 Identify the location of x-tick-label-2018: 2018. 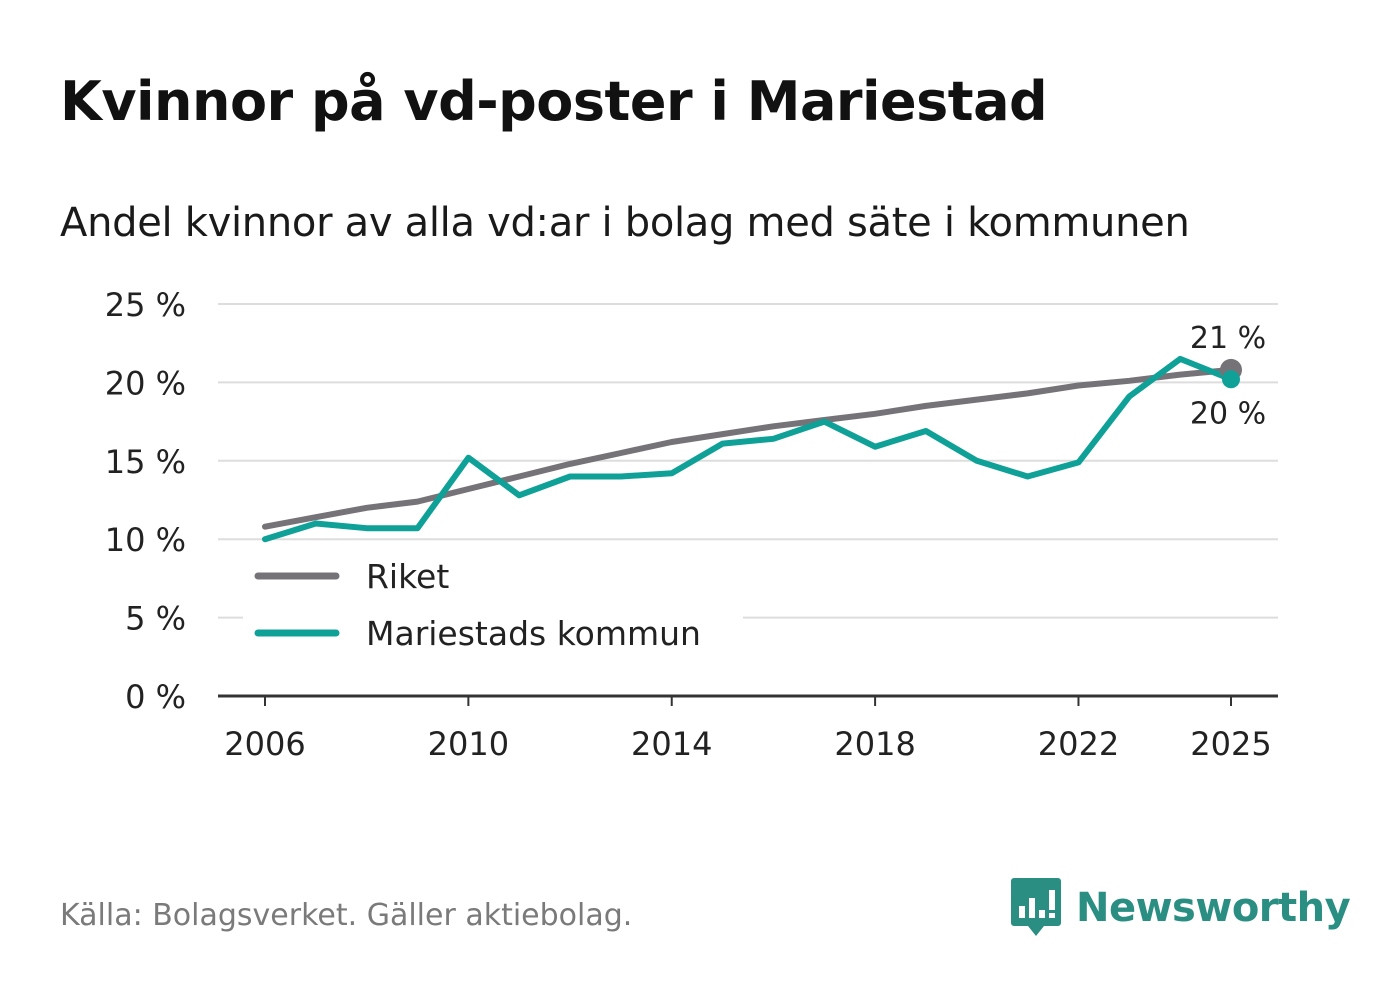
(874, 744).